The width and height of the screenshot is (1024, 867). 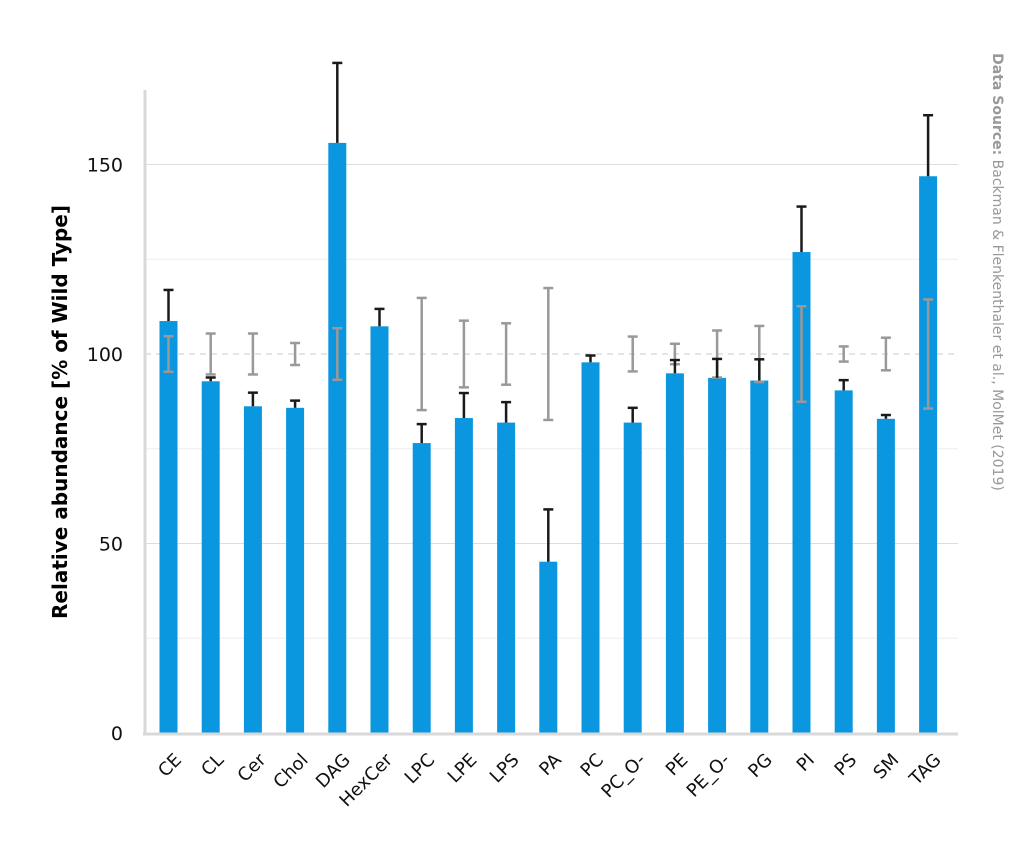 What do you see at coordinates (252, 767) in the screenshot?
I see `x-tick-label: Cer` at bounding box center [252, 767].